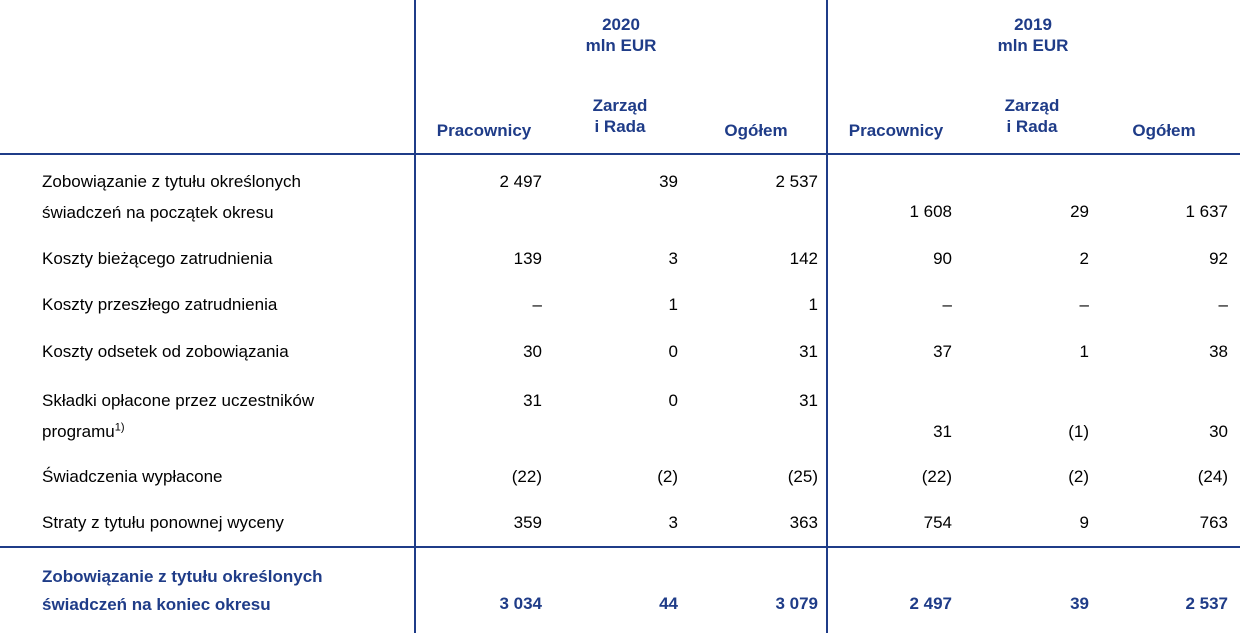 The height and width of the screenshot is (633, 1240). I want to click on value-2019-board: (2), so click(1078, 476).